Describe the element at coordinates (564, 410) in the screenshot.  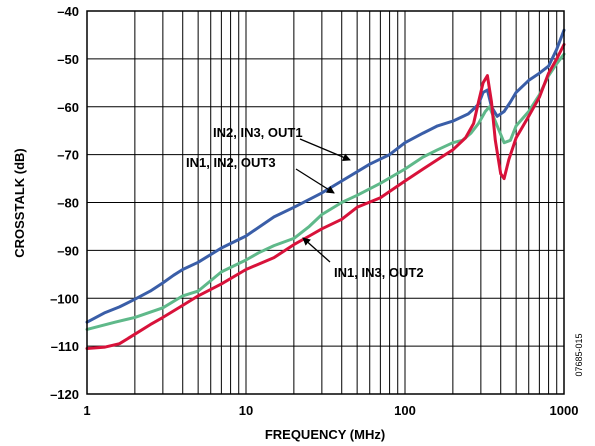
I see `x-tick-label: 1000` at that location.